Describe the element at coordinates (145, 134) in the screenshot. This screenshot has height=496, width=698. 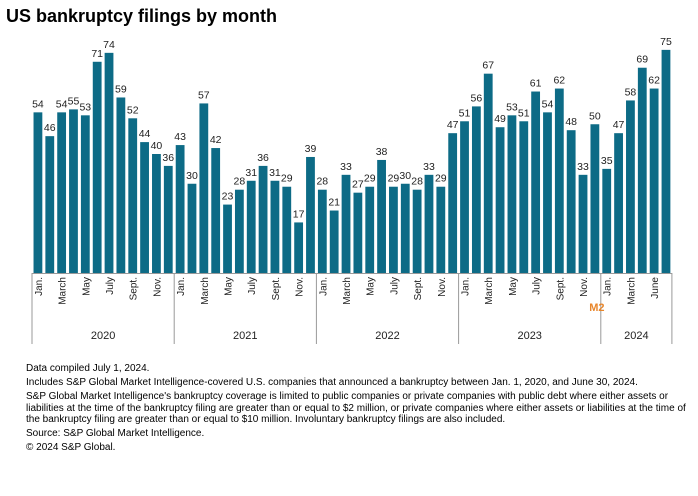
I see `bar-value-label: 44` at that location.